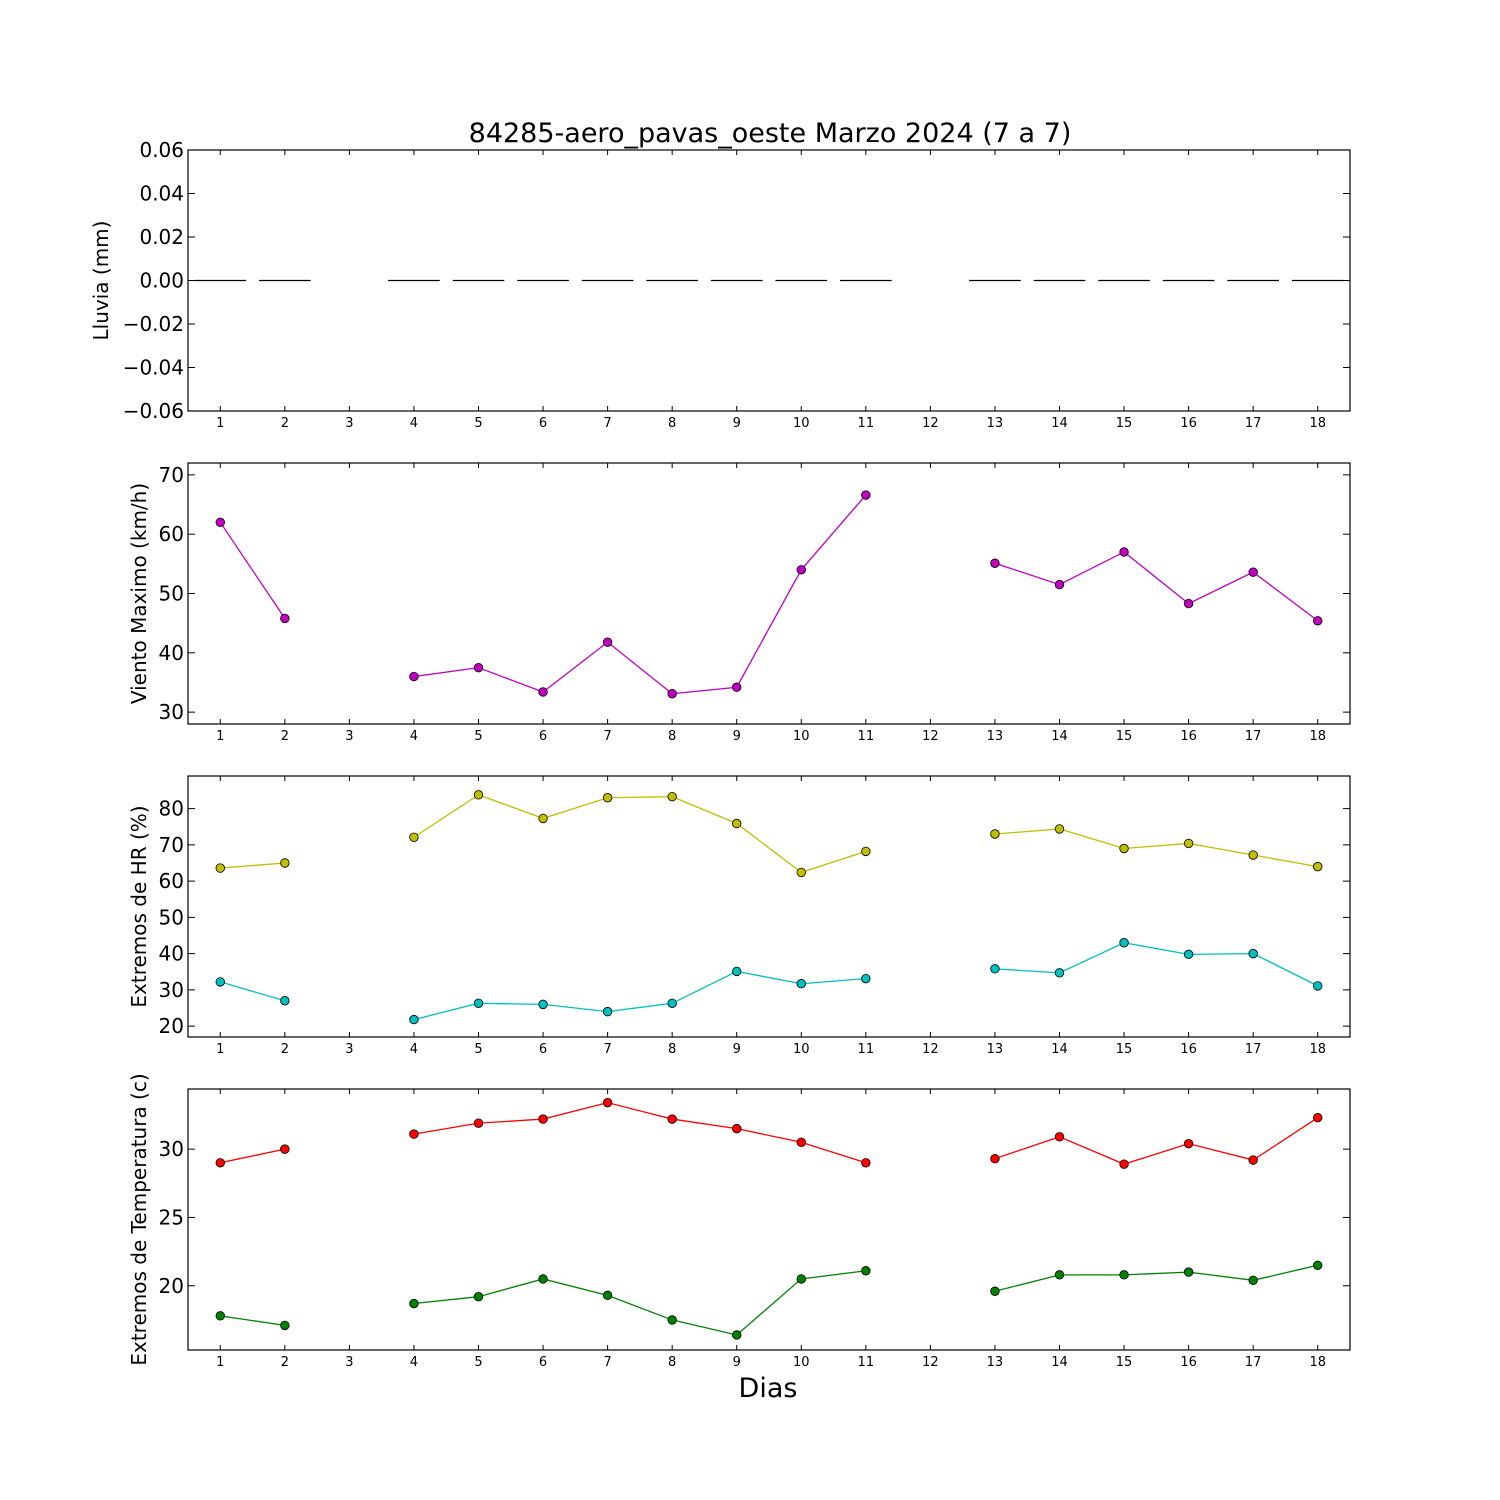  I want to click on y-tick-label: 70, so click(171, 475).